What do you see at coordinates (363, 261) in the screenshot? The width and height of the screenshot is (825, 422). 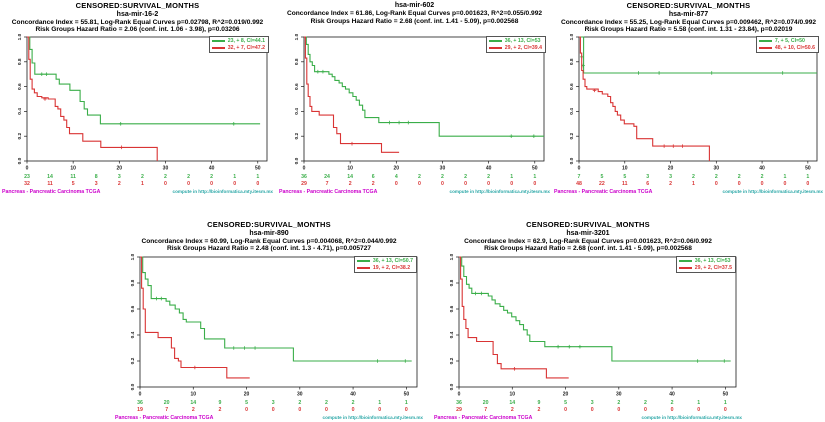 I see `low-risk-line-swatch` at bounding box center [363, 261].